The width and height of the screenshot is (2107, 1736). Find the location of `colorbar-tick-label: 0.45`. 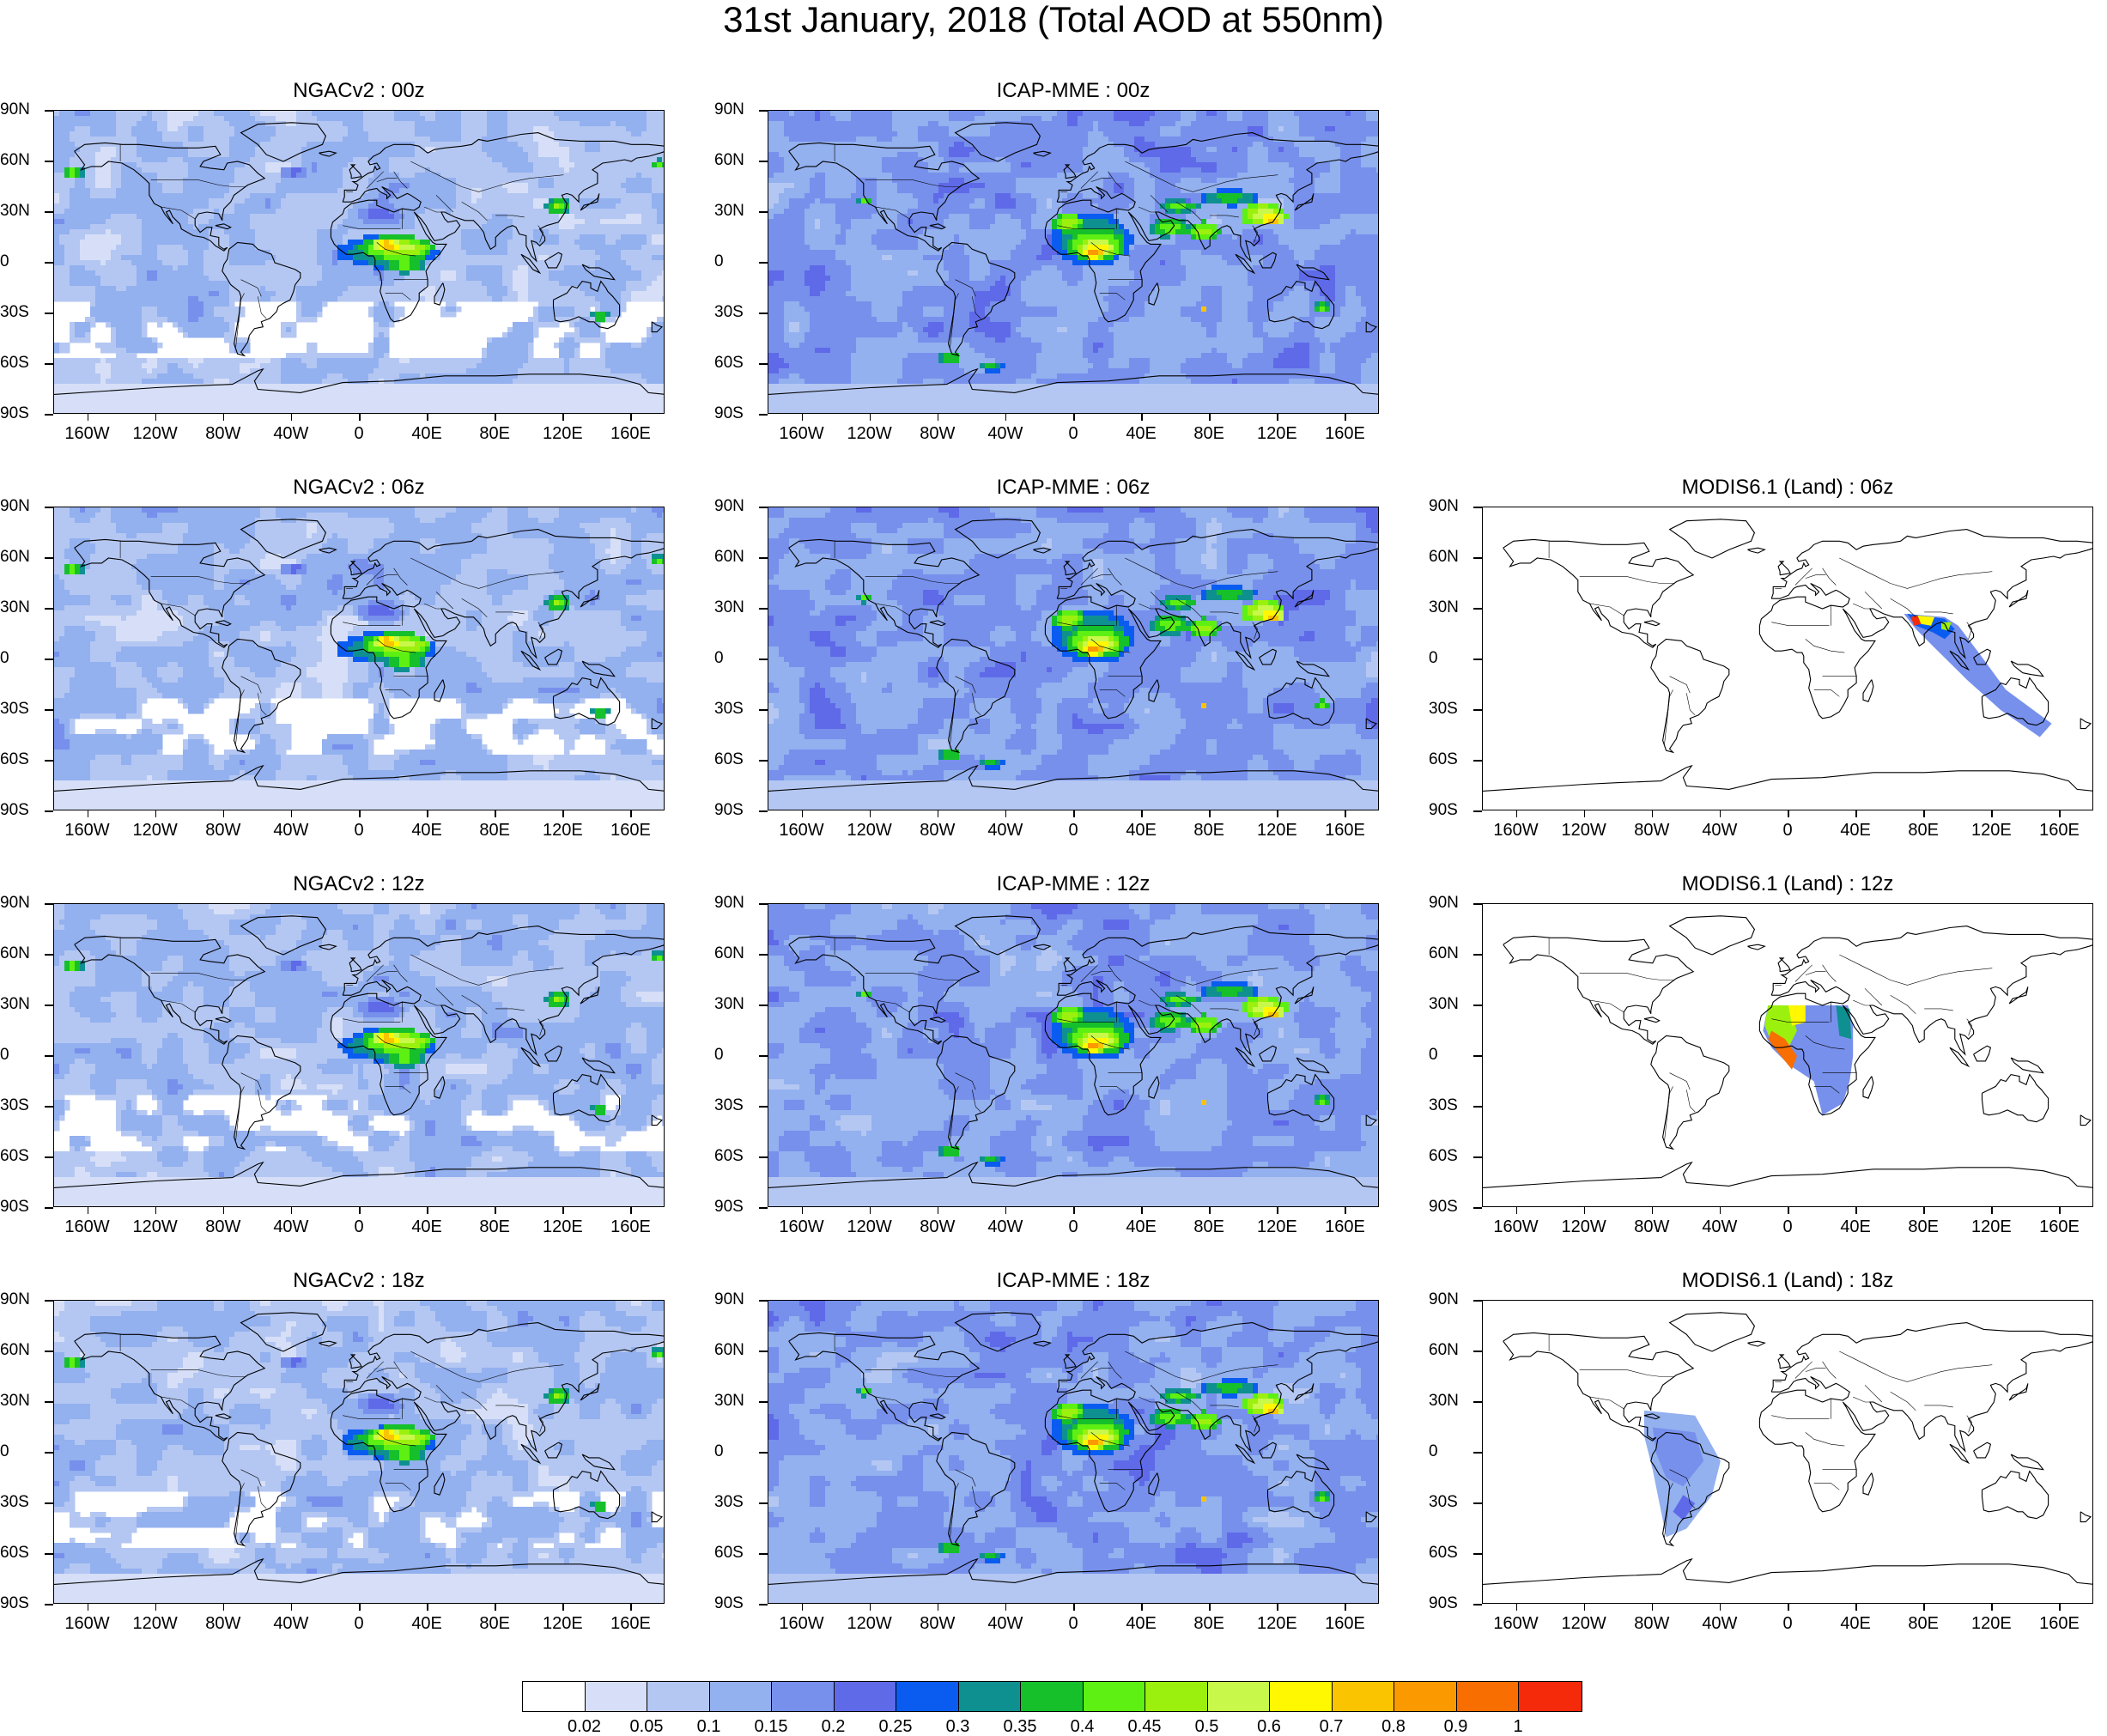

colorbar-tick-label: 0.45 is located at coordinates (1144, 1726).